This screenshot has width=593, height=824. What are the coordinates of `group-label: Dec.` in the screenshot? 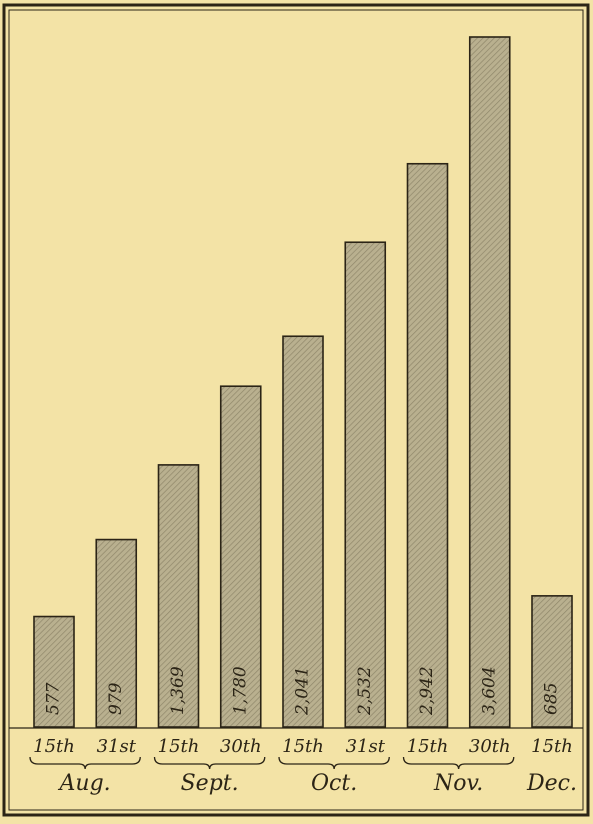 It's located at (551, 783).